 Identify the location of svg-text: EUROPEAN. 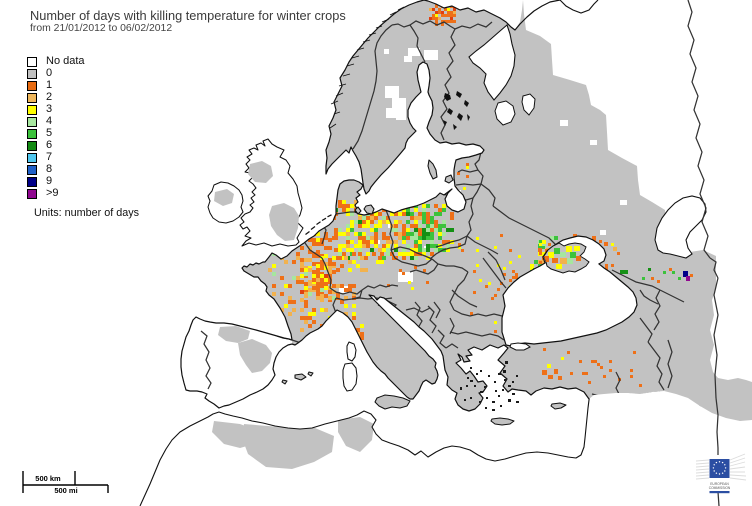
(719, 484).